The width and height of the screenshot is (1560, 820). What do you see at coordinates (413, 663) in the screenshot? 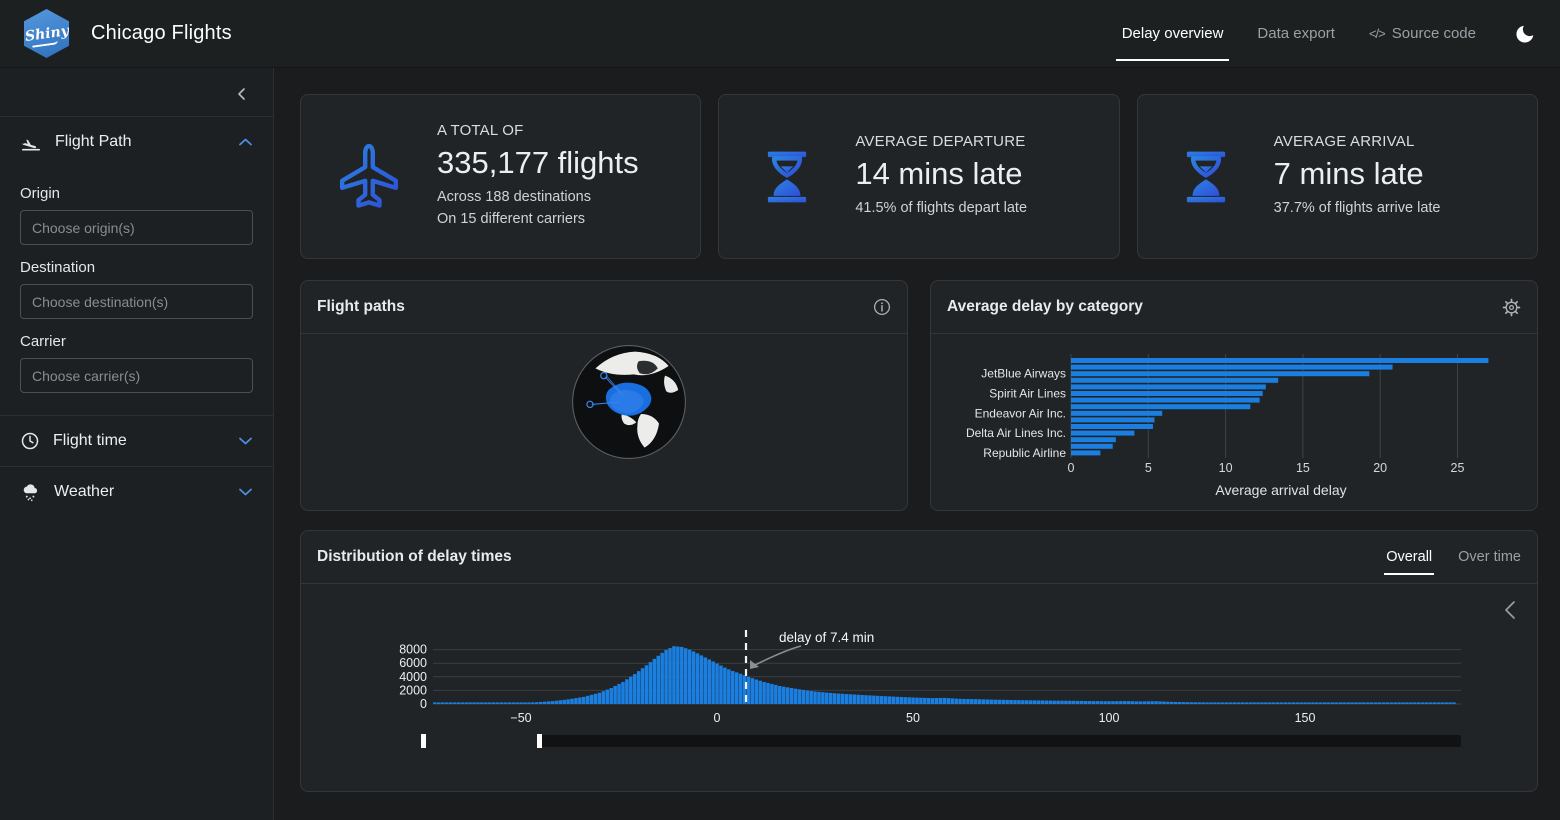
I see `y-tick-label: 6000` at bounding box center [413, 663].